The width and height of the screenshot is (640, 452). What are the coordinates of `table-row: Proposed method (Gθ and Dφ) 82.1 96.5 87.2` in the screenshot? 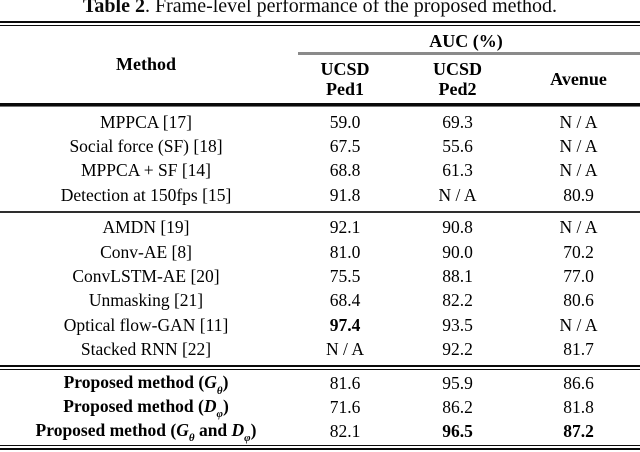 It's located at (320, 432).